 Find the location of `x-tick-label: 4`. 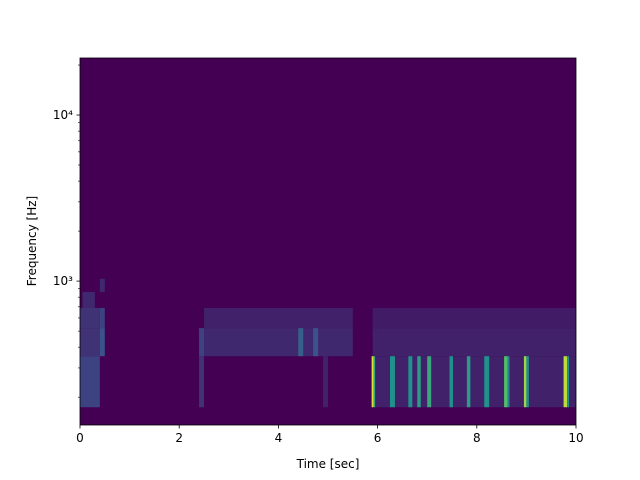

x-tick-label: 4 is located at coordinates (279, 438).